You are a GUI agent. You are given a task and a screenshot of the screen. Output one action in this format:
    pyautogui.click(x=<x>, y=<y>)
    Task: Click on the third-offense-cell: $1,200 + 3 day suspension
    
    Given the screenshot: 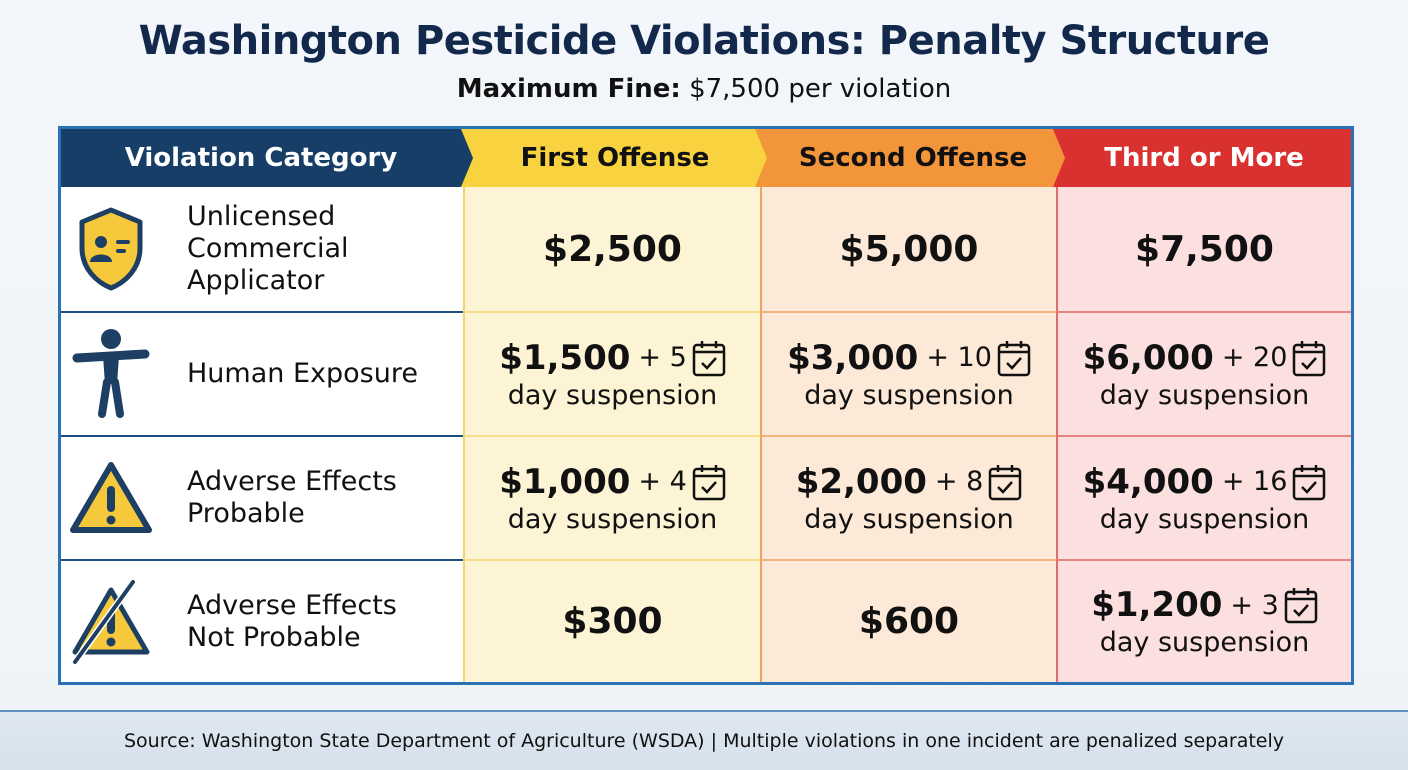 What is the action you would take?
    pyautogui.click(x=1203, y=620)
    